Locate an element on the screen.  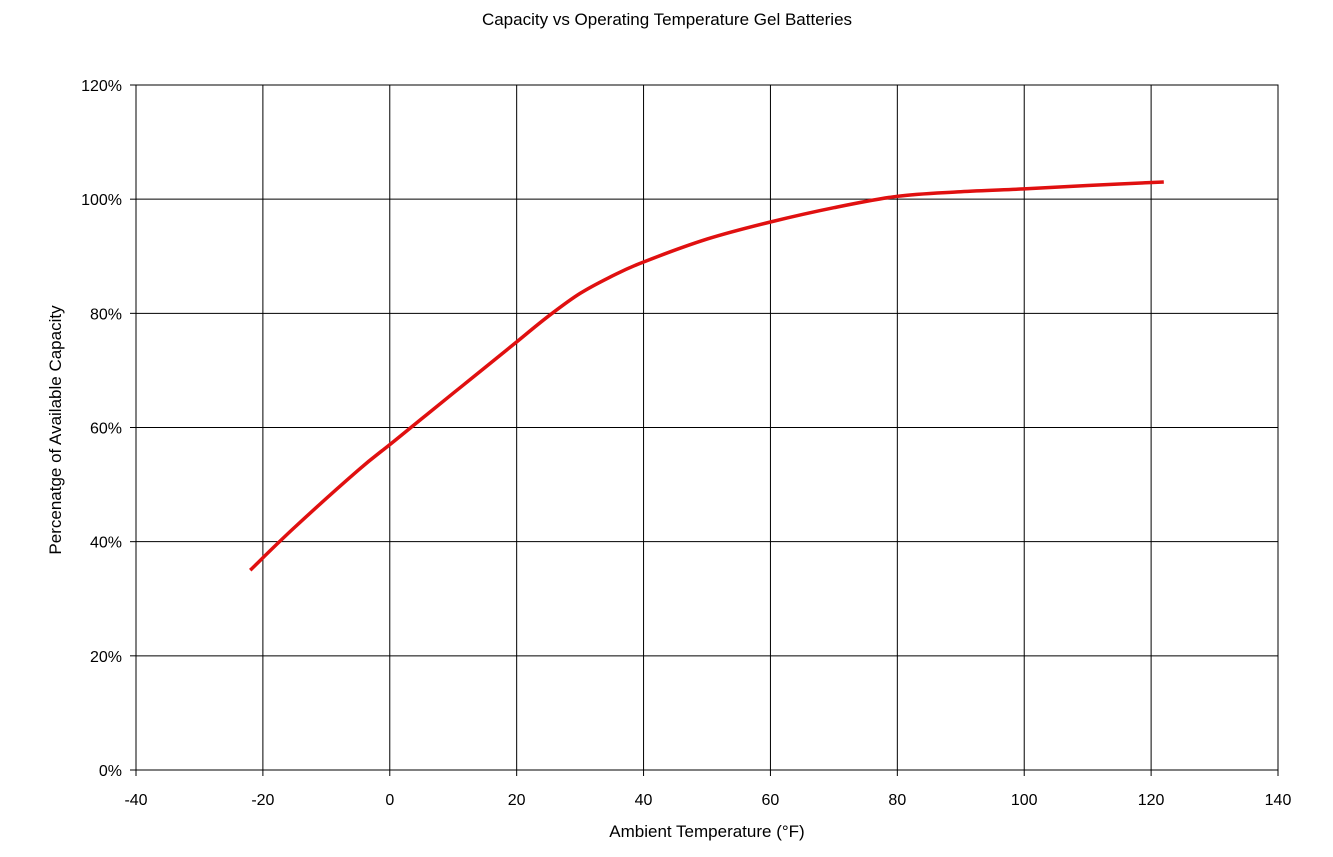
x-tick-label: -20 is located at coordinates (262, 800).